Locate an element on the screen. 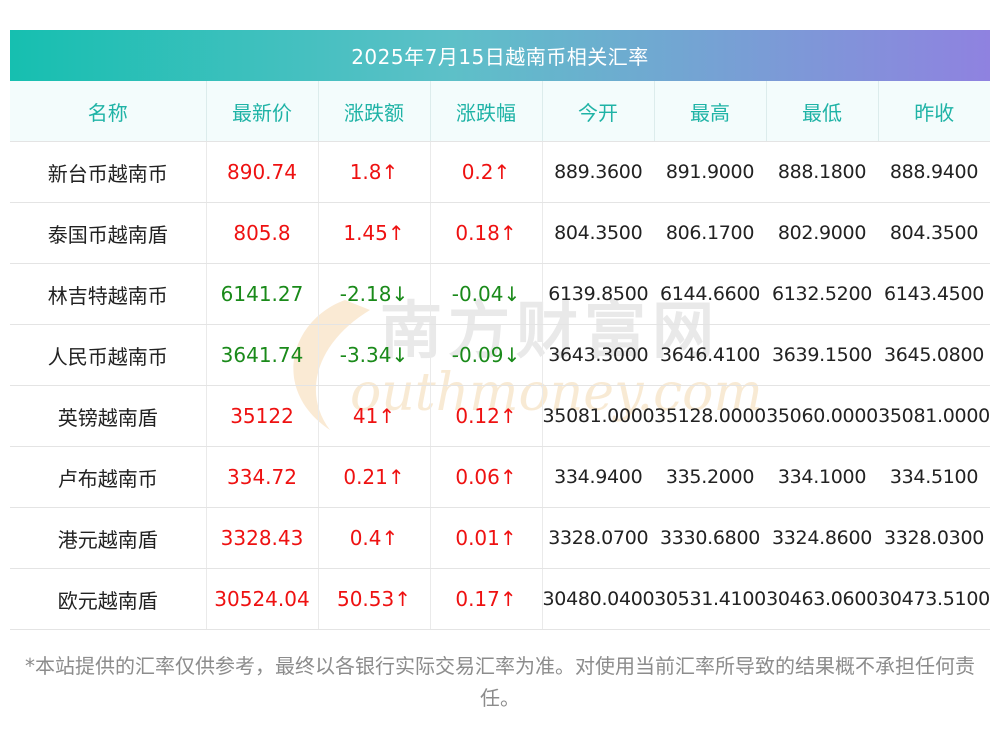 The height and width of the screenshot is (733, 1000). table-title: 2025年7月15日越南币相关汇率 is located at coordinates (500, 55).